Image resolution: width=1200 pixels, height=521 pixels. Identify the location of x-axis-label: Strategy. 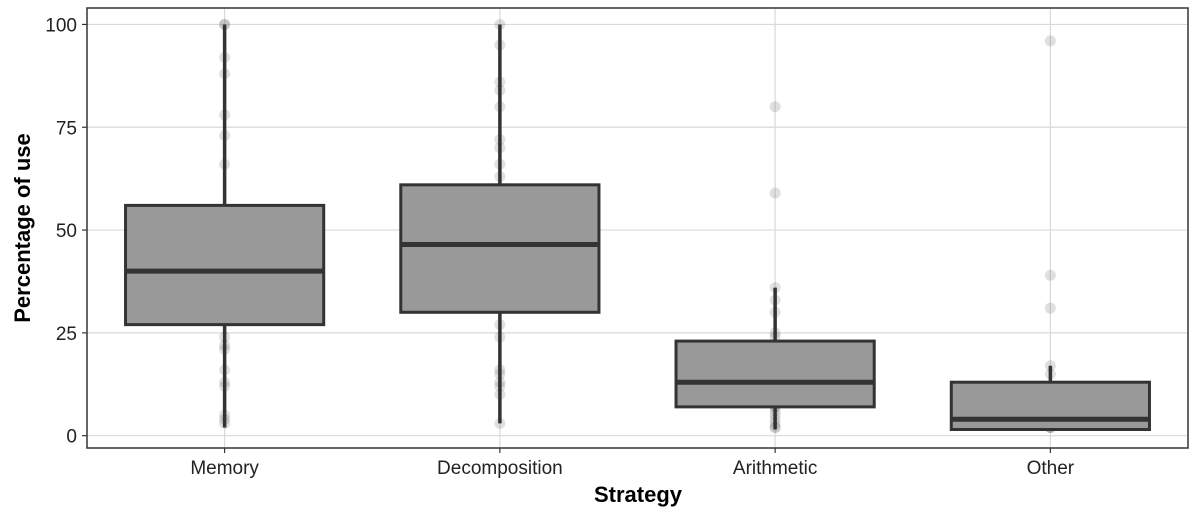
(638, 494).